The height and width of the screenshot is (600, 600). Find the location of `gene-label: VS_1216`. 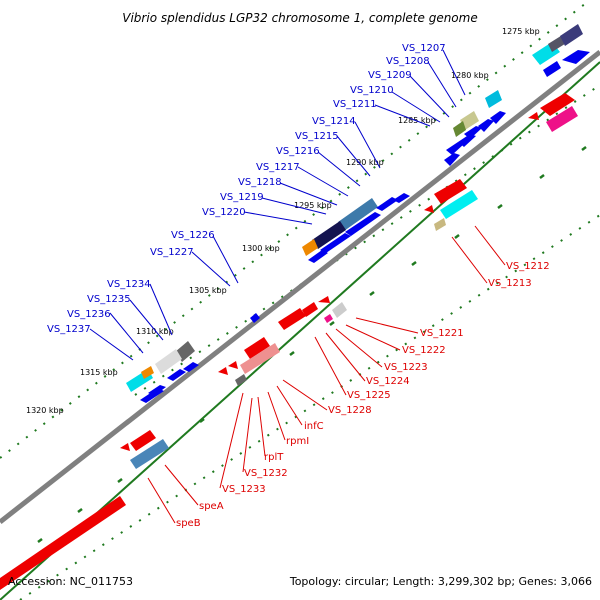

gene-label: VS_1216 is located at coordinates (298, 151).